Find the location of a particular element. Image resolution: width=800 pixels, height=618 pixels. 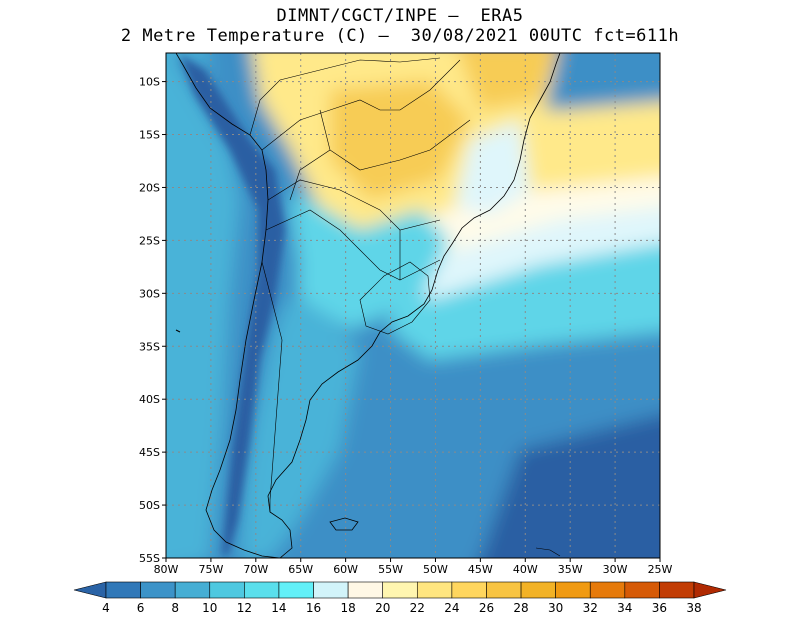

lat-label: 35S is located at coordinates (149, 346).